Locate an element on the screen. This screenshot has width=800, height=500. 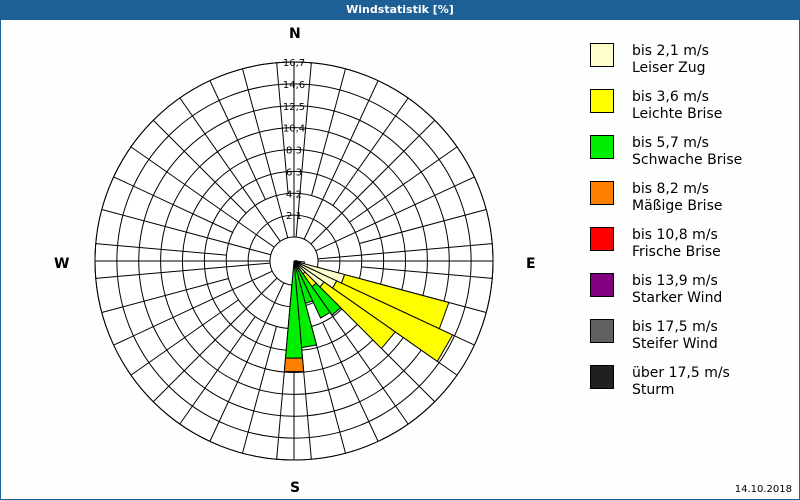
legend-item: bis 8,2 m/s Mäßige Brise is located at coordinates (690, 204).